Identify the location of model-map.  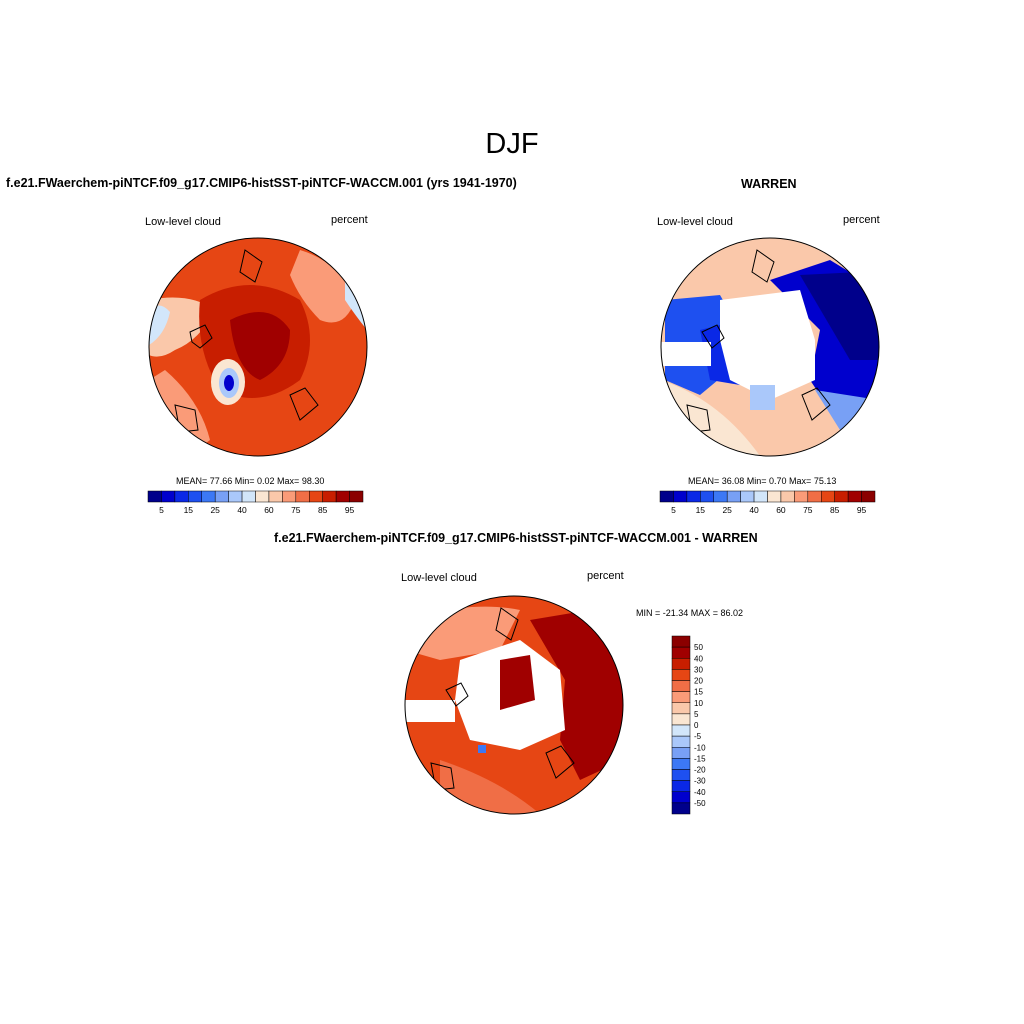
(258, 347).